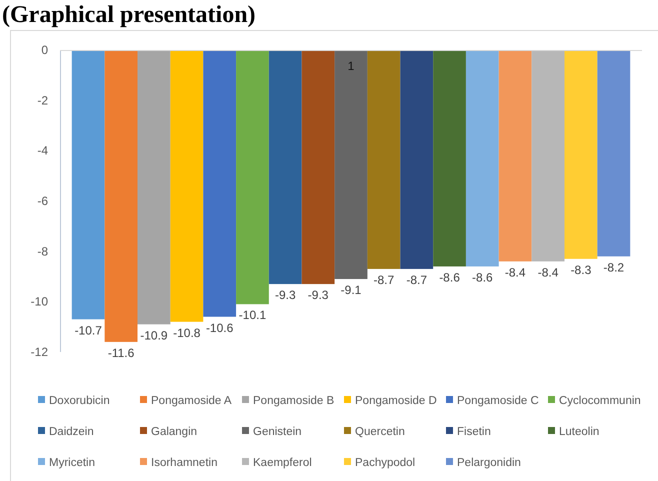  Describe the element at coordinates (42, 201) in the screenshot. I see `y-tick-label: -6` at that location.